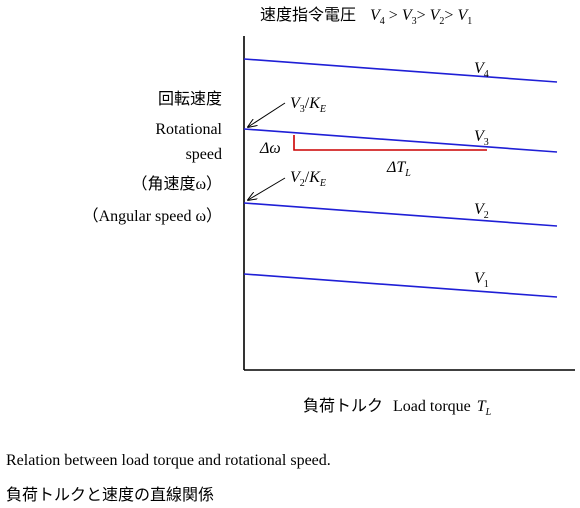 The height and width of the screenshot is (508, 580). What do you see at coordinates (400, 214) in the screenshot?
I see `line-v2` at bounding box center [400, 214].